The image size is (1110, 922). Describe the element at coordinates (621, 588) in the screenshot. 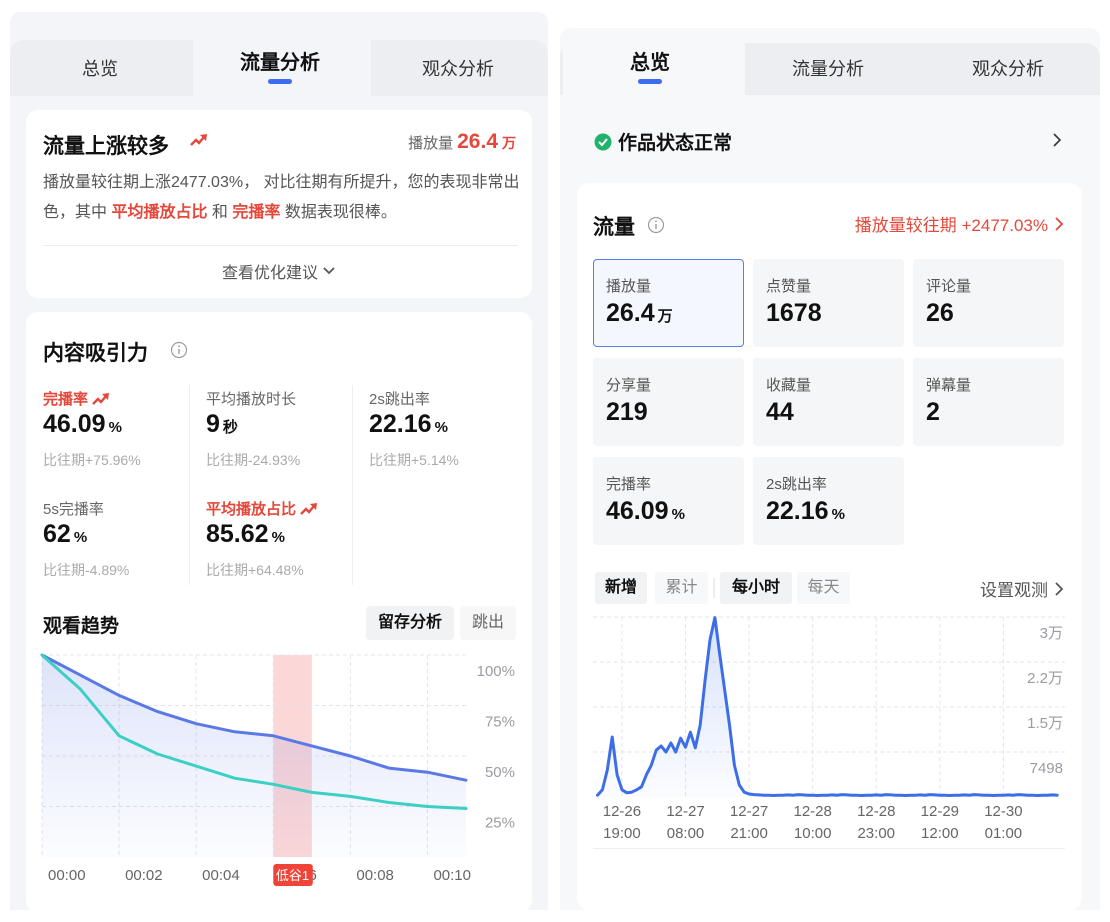

I see `filter-button: 新增` at that location.